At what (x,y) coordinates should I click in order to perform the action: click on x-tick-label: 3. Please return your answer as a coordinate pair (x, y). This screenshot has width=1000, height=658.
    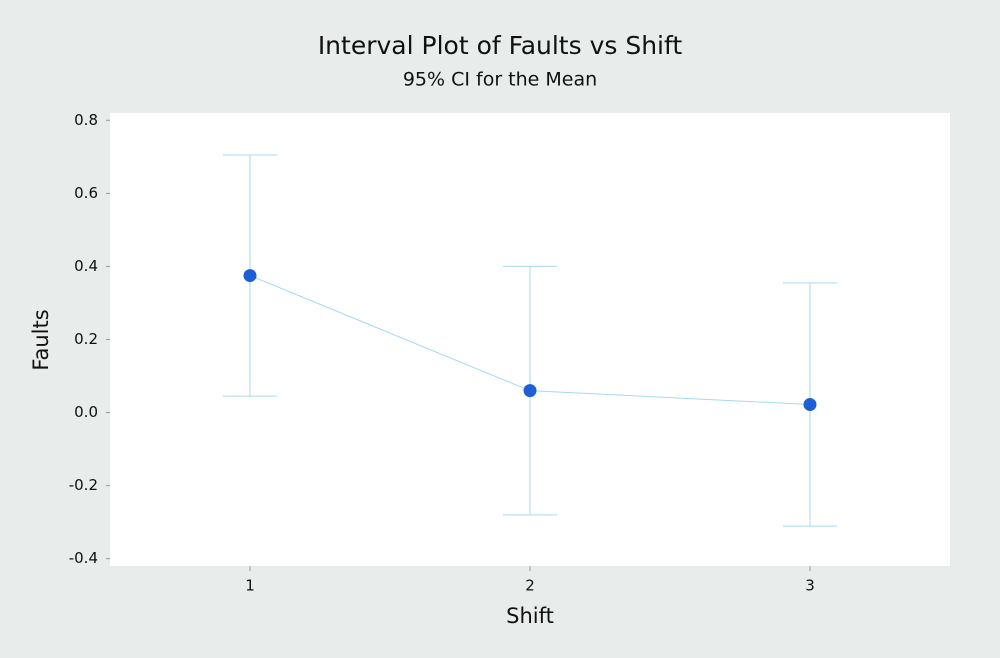
    Looking at the image, I should click on (810, 586).